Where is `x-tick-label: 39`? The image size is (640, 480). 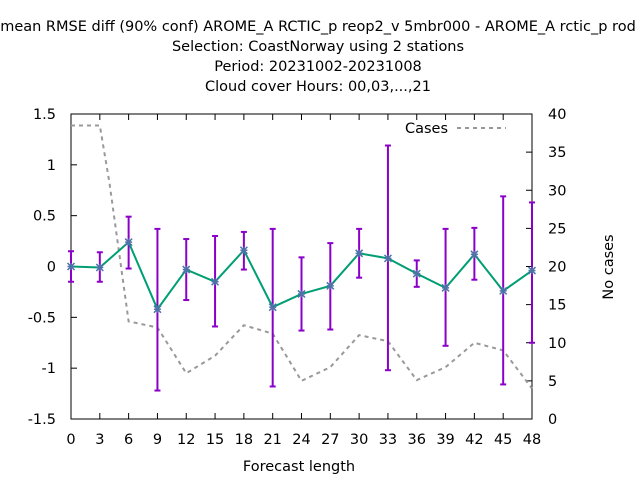
x-tick-label: 39 is located at coordinates (445, 440).